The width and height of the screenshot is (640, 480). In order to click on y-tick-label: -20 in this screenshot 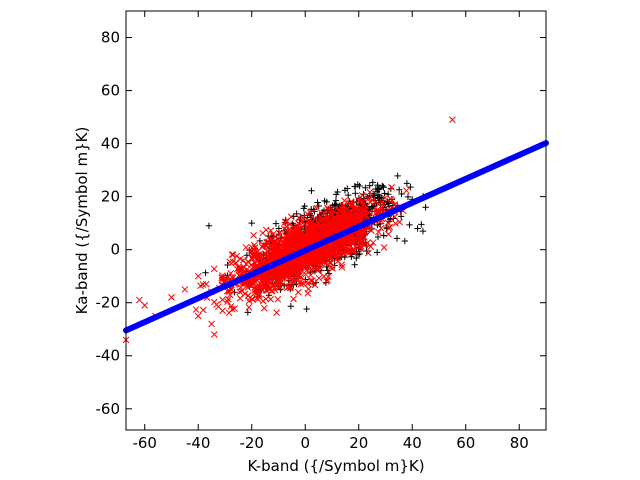, I will do `click(108, 303)`.